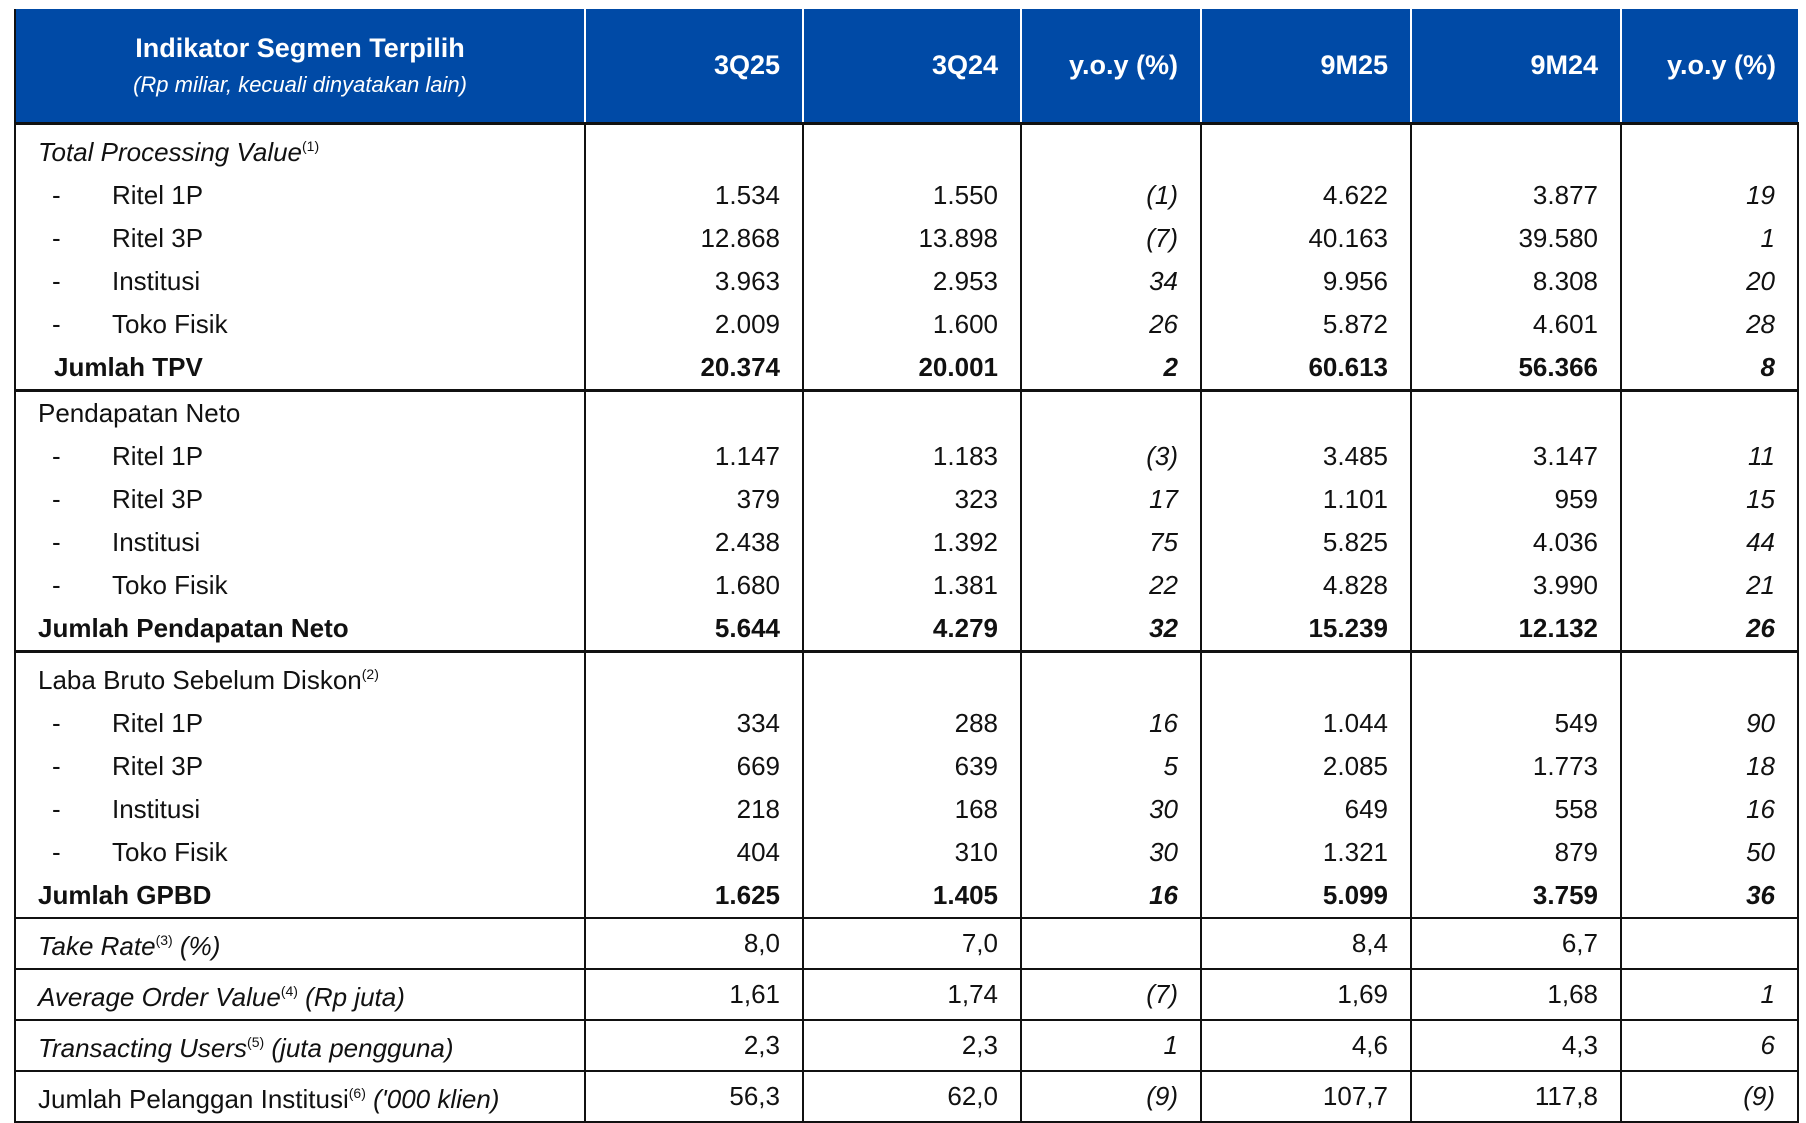  Describe the element at coordinates (694, 629) in the screenshot. I see `value-cell: 5.644` at that location.